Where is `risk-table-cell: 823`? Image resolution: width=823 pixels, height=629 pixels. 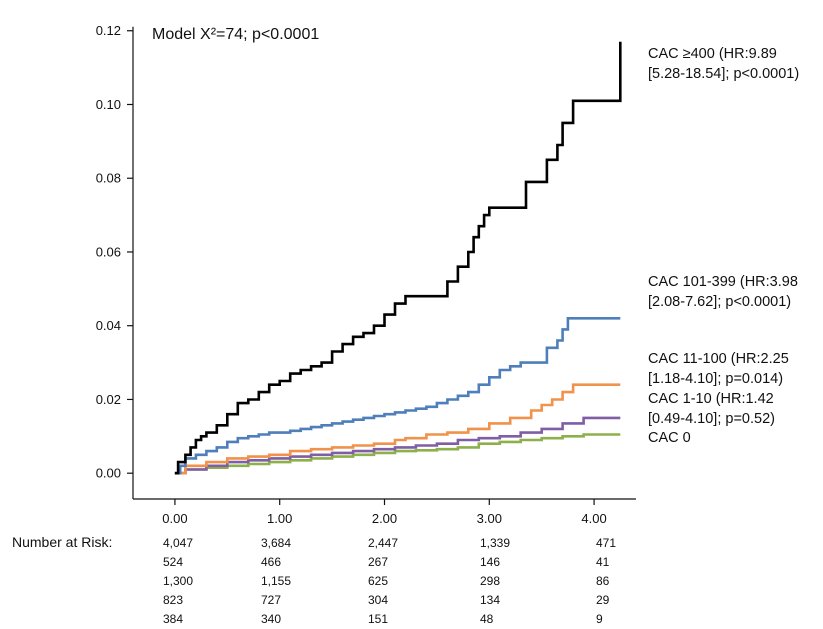 risk-table-cell: 823 is located at coordinates (173, 600).